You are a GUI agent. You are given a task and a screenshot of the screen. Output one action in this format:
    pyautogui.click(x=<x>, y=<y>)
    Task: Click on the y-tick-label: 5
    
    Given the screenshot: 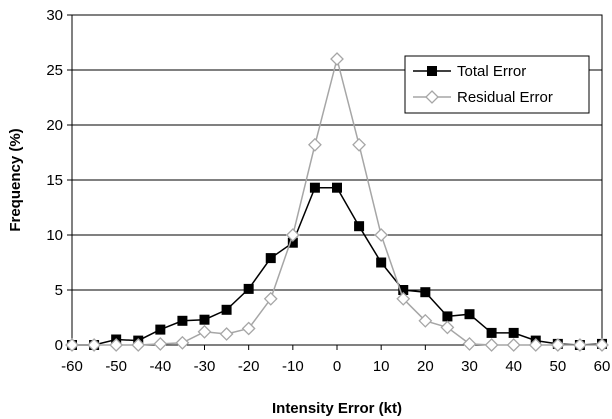 What is the action you would take?
    pyautogui.click(x=59, y=290)
    